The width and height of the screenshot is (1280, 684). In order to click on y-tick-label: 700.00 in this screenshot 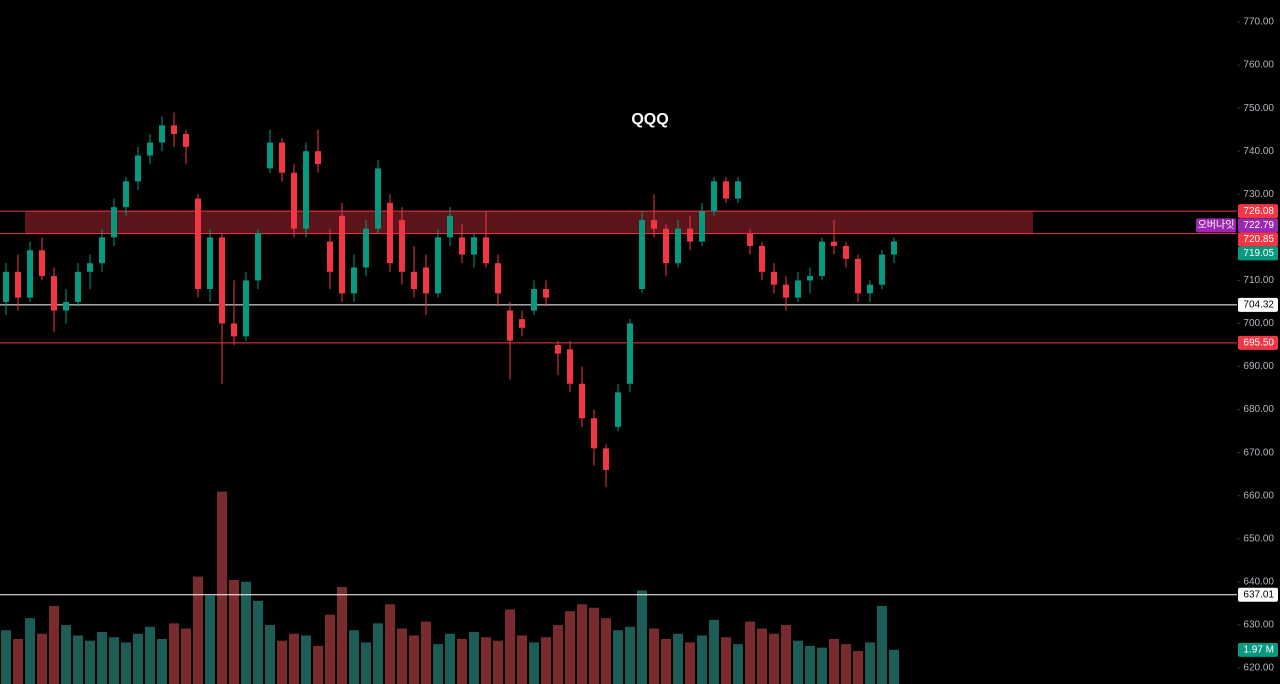, I will do `click(1258, 323)`.